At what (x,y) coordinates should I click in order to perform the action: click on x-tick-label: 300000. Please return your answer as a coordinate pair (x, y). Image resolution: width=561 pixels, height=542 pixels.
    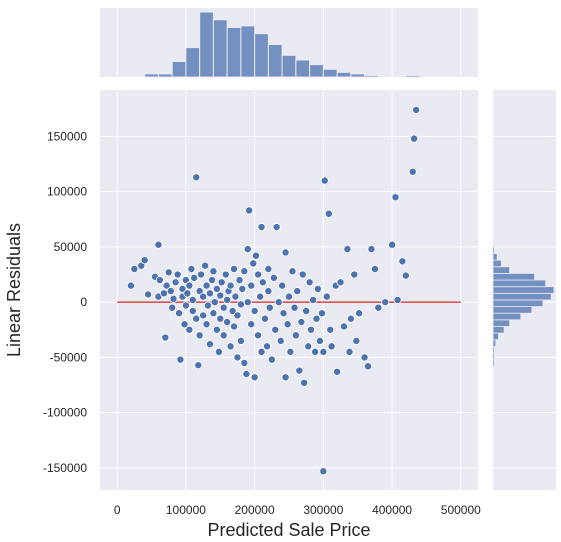
    Looking at the image, I should click on (323, 510).